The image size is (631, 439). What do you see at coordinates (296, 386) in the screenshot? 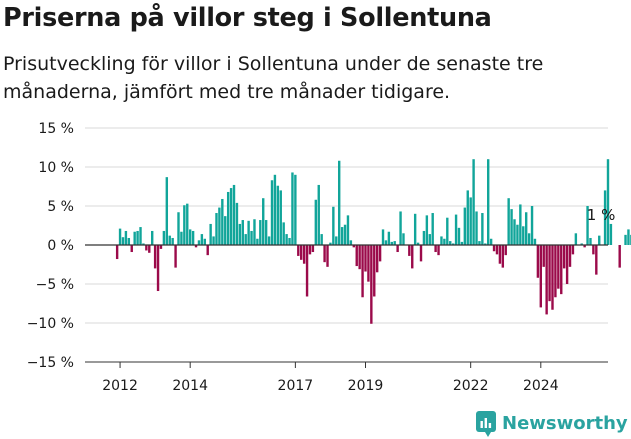
I see `x-tick-label: 2017` at bounding box center [296, 386].